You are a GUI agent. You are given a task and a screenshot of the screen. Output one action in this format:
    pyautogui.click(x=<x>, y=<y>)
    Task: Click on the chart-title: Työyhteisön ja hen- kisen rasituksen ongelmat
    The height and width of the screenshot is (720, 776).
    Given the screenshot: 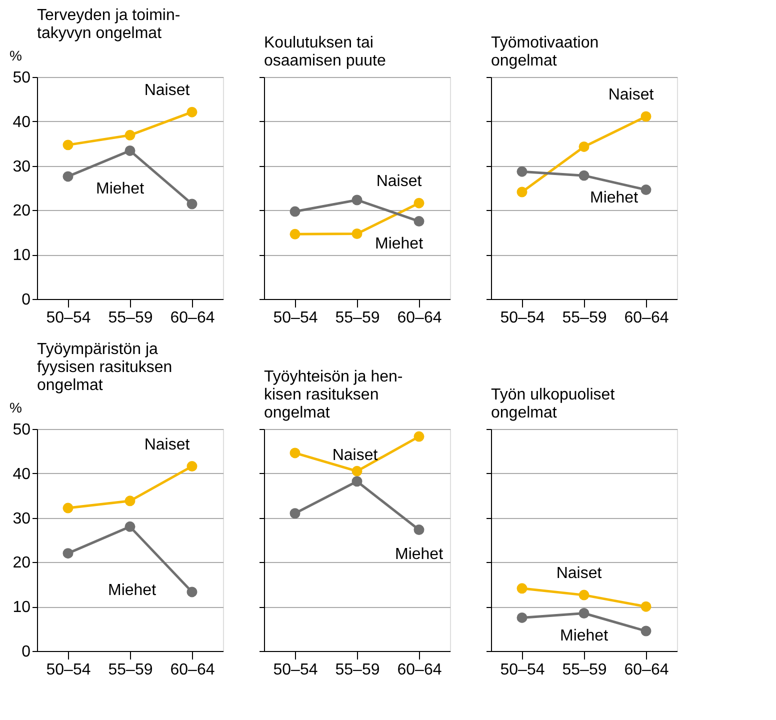 What is the action you would take?
    pyautogui.click(x=333, y=395)
    